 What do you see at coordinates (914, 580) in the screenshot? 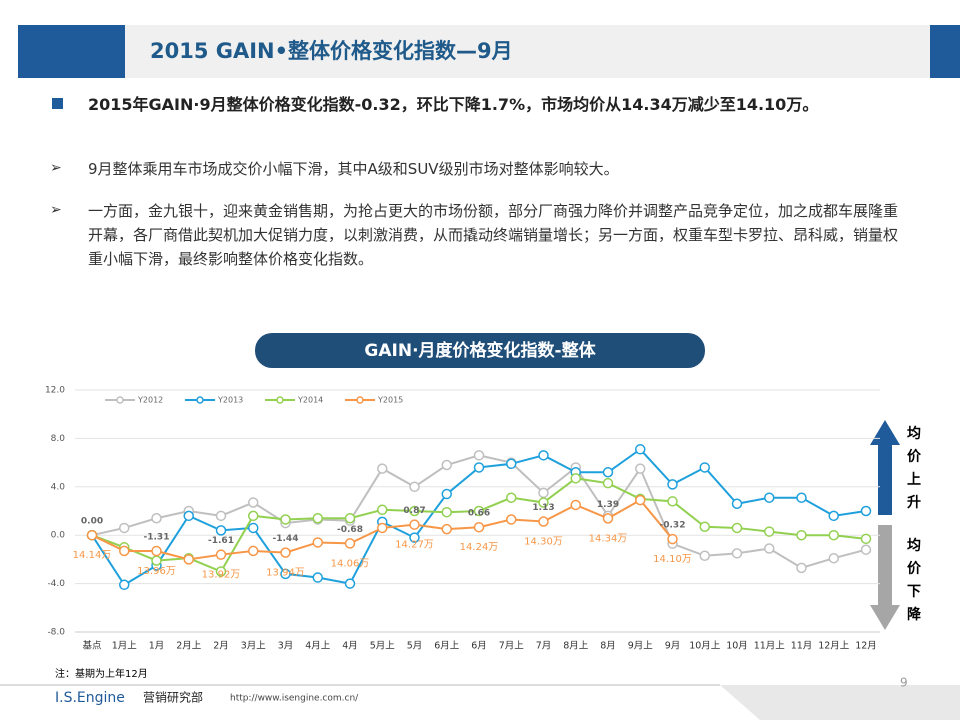
I see `down-label: 均价下降` at bounding box center [914, 580].